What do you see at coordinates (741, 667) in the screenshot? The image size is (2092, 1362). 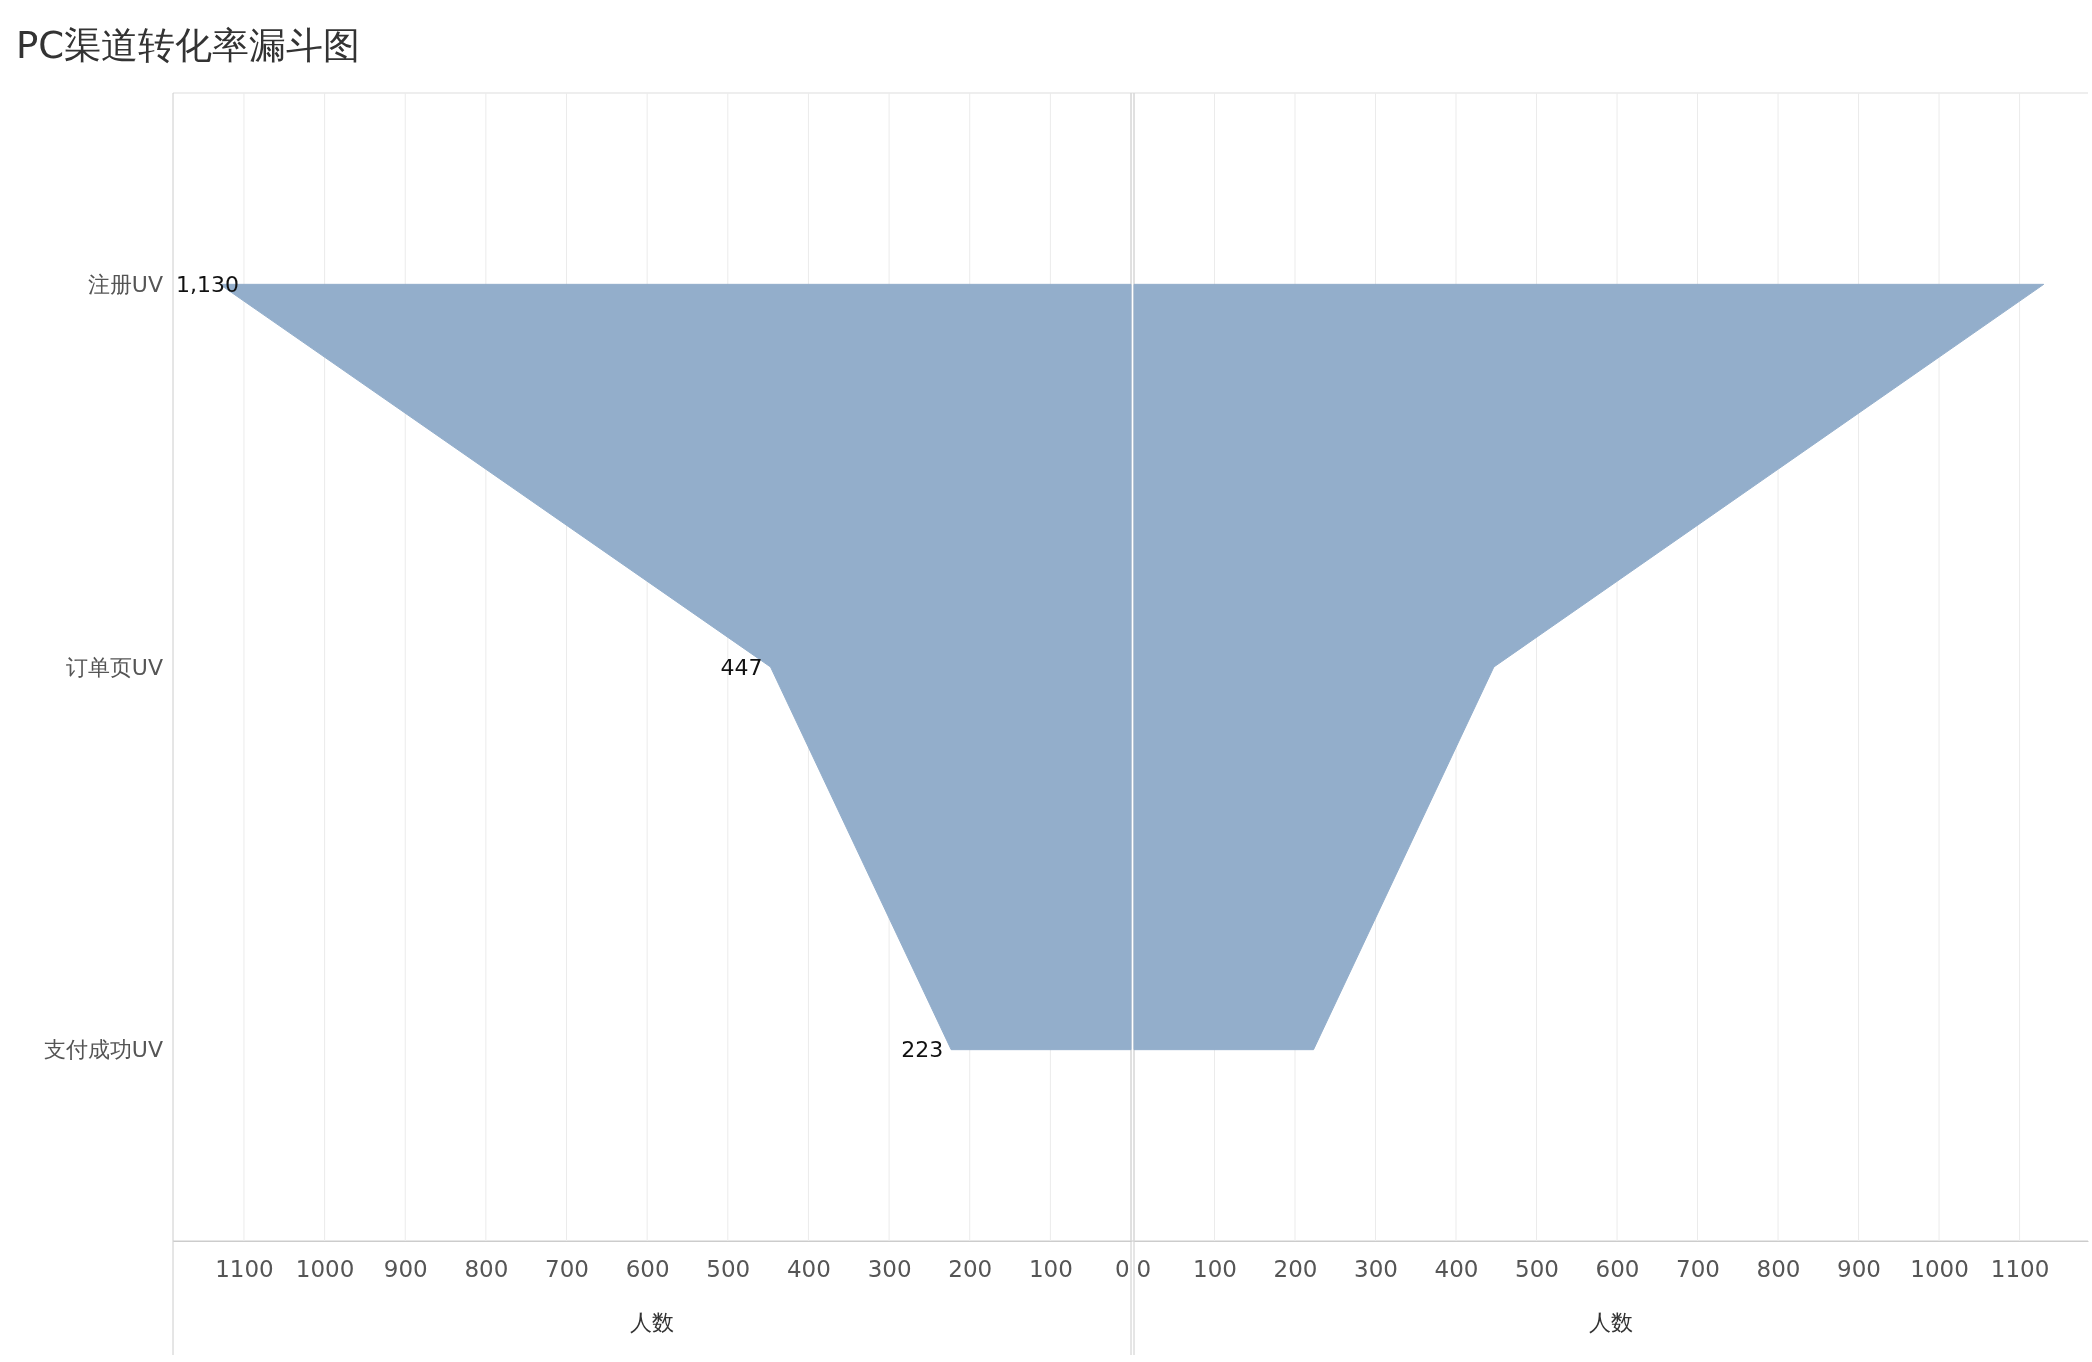 I see `data-label: 447` at bounding box center [741, 667].